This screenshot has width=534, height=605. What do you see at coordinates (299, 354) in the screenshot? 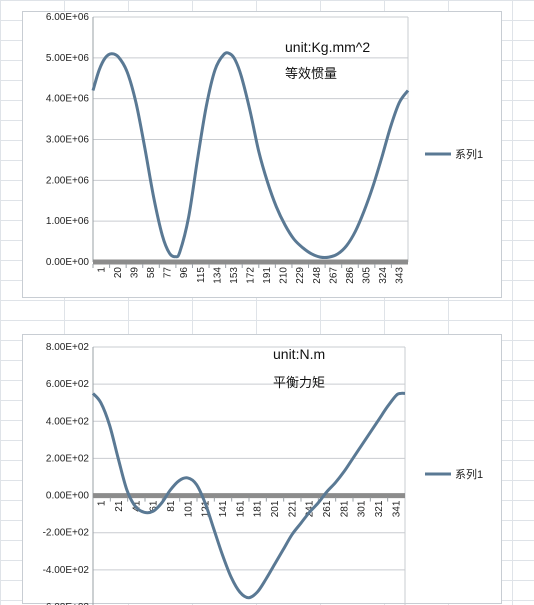
I see `chart-annotation: unit:N.m` at bounding box center [299, 354].